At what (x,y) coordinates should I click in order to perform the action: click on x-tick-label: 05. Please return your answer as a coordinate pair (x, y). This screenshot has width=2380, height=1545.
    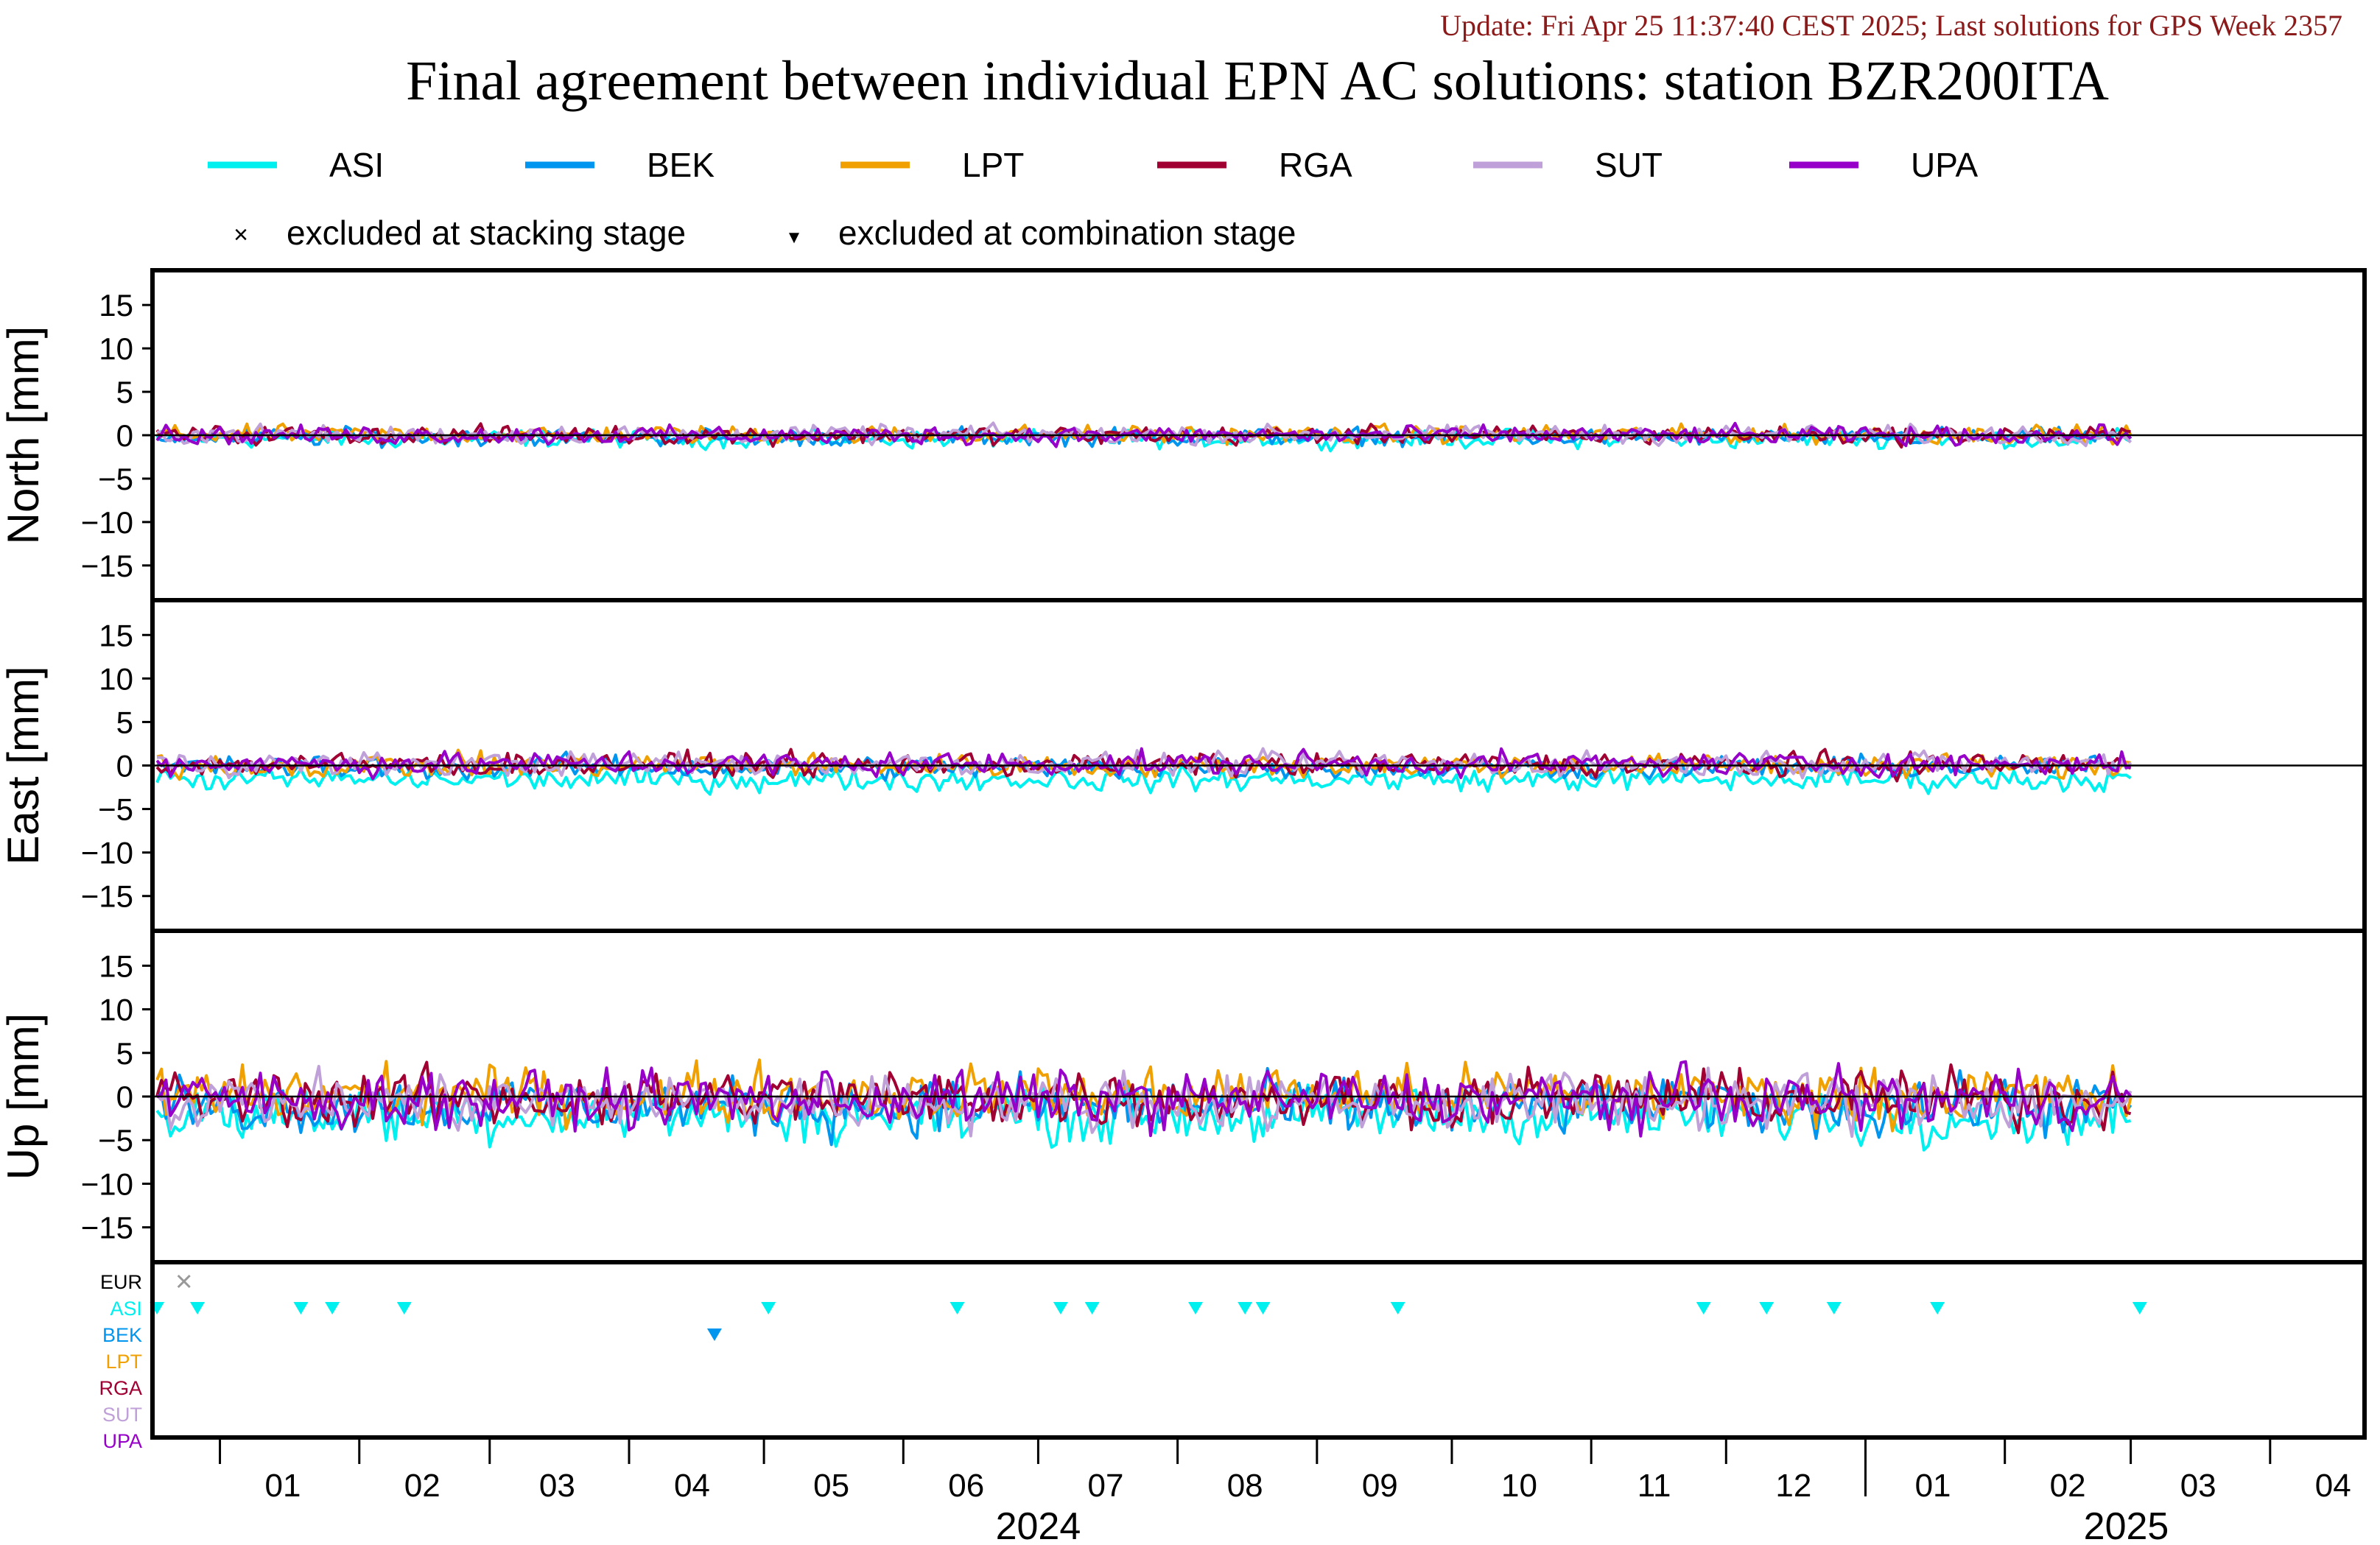
    Looking at the image, I should click on (831, 1486).